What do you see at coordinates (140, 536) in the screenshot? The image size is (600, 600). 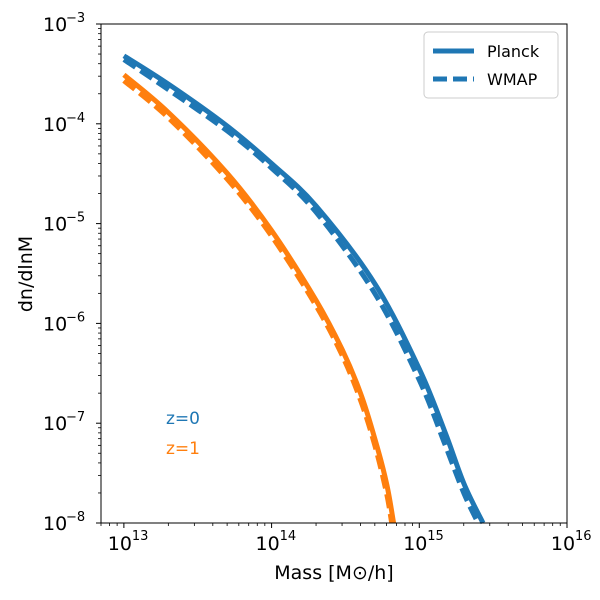 I see `x-tick-exponent: 13` at bounding box center [140, 536].